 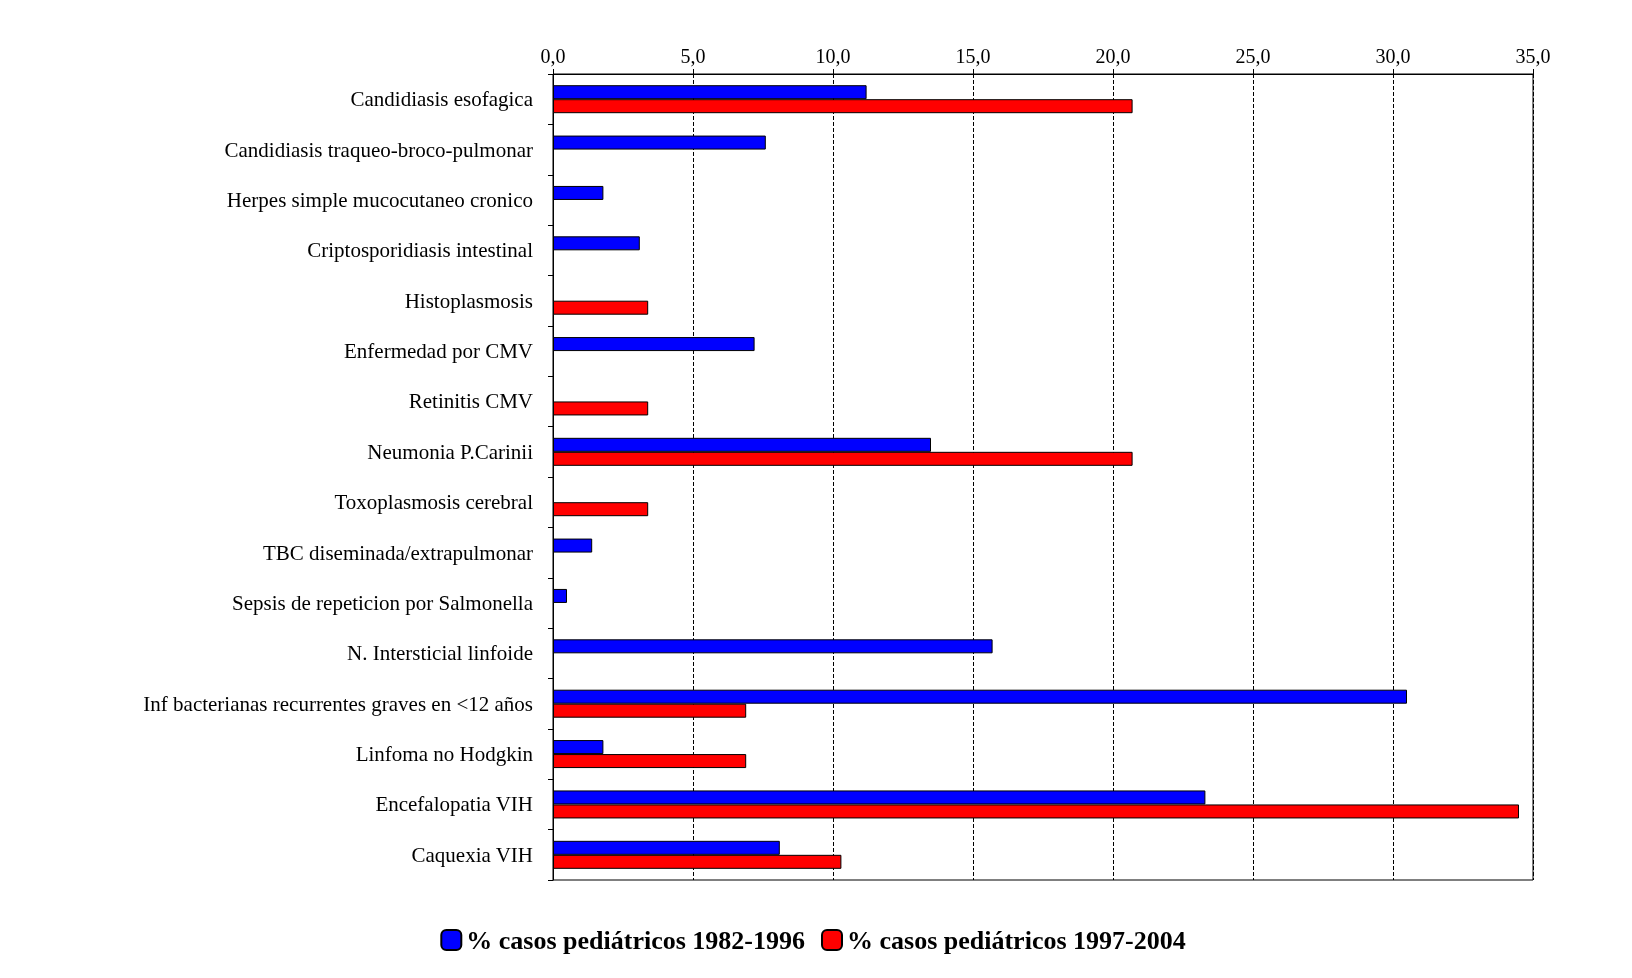 I want to click on y-tick-label: Criptosporidiasis intestinal, so click(x=420, y=250).